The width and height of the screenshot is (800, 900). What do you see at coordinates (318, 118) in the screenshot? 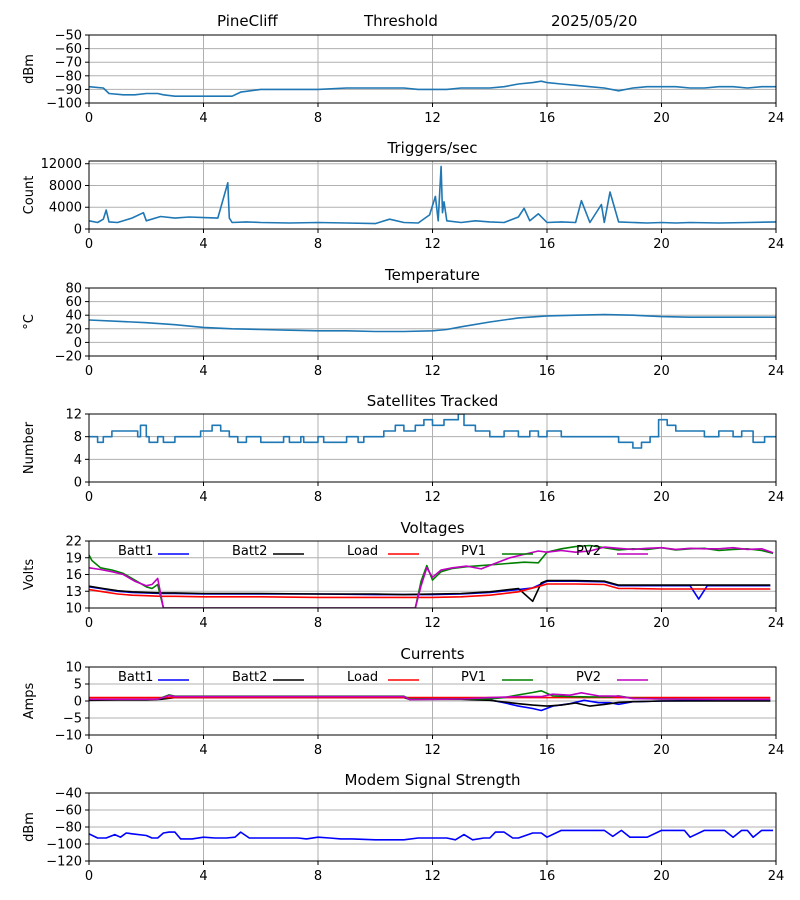
I see `panel-1-x-tick-label: 8` at bounding box center [318, 118].